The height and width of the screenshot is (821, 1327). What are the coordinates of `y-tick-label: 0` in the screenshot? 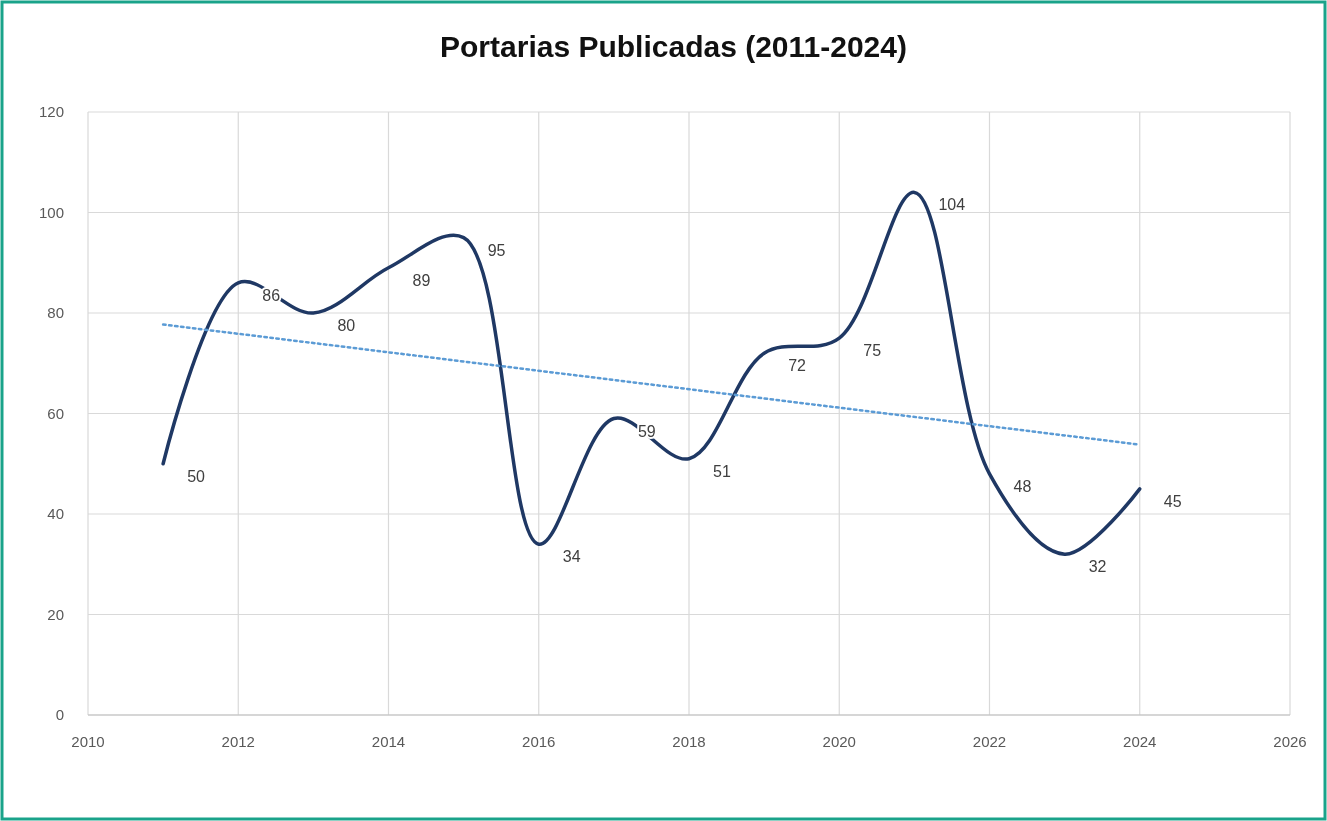 It's located at (59, 715).